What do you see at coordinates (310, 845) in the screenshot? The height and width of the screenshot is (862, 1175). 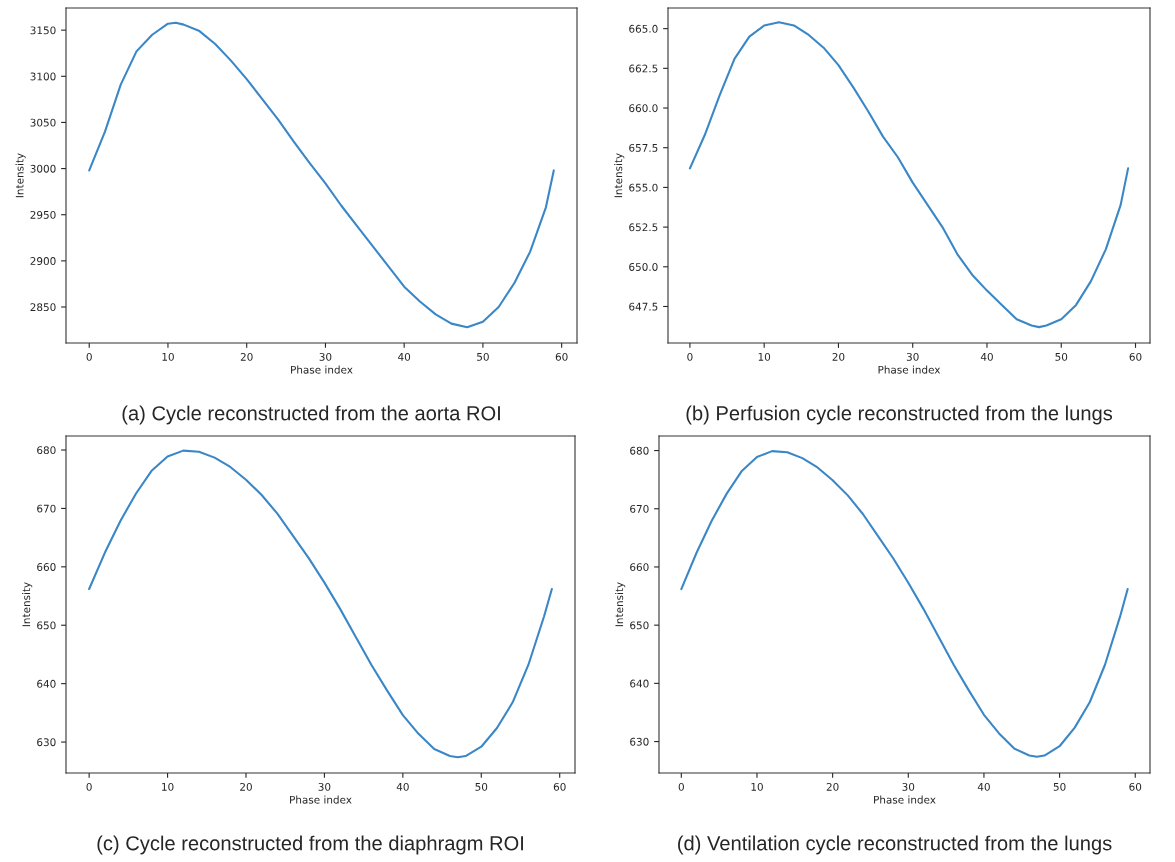 I see `text: (c) Cycle reconstructed from the diaphragm ROI` at bounding box center [310, 845].